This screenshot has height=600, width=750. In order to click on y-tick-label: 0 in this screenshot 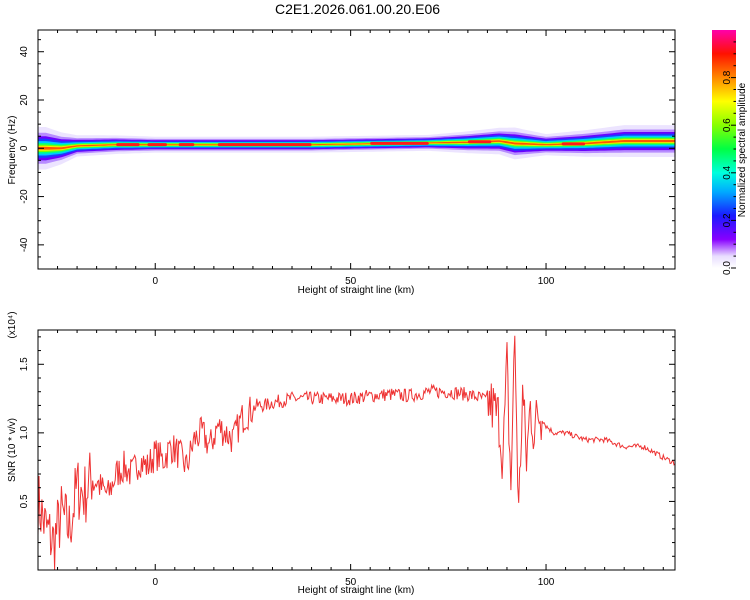, I will do `click(24, 148)`.